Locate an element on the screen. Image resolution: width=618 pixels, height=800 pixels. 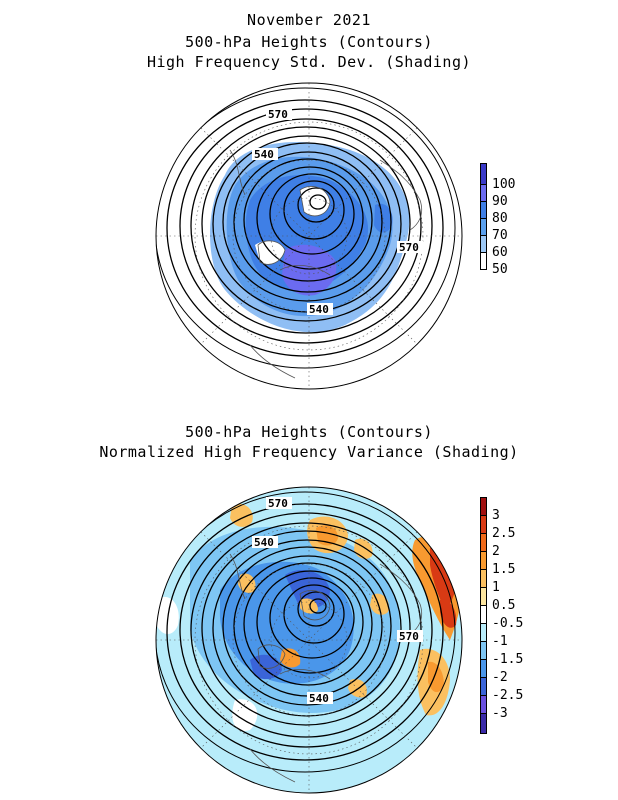
map2-contour-labels: 570 540 570 540 is located at coordinates (337, 601).